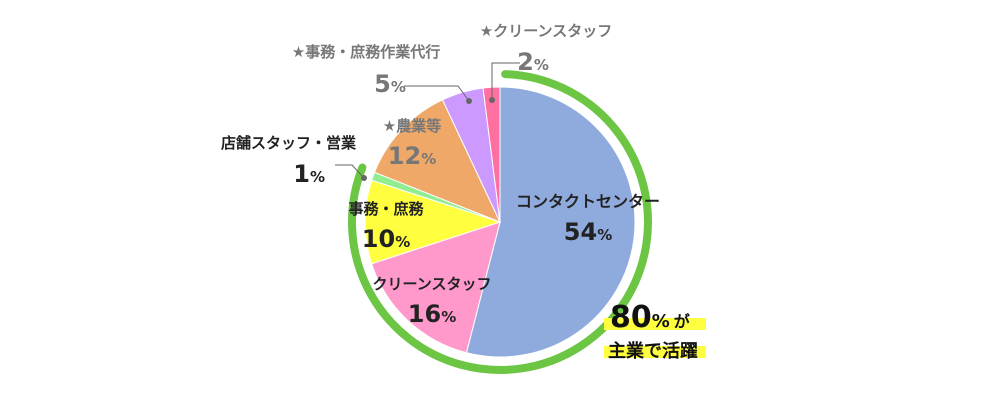  What do you see at coordinates (364, 178) in the screenshot?
I see `leader-dot-shop1` at bounding box center [364, 178].